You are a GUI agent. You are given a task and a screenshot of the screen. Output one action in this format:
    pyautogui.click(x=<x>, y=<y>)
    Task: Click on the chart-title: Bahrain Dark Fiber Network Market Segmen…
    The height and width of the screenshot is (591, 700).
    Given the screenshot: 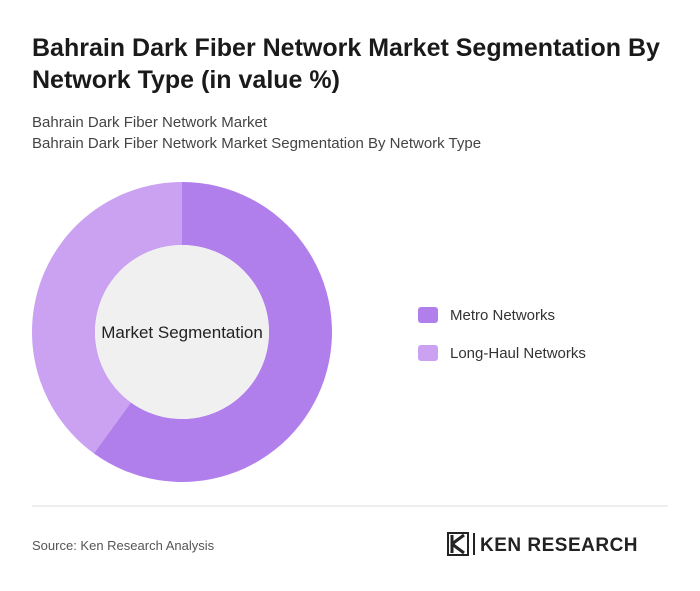 What is the action you would take?
    pyautogui.click(x=346, y=64)
    